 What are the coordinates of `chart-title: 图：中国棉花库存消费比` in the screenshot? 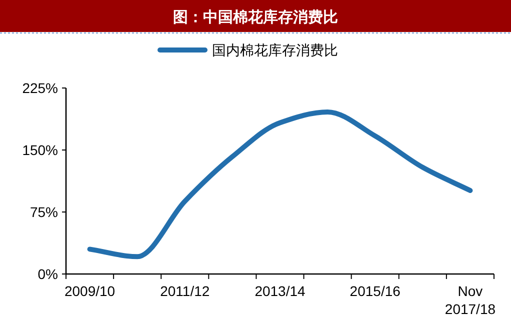 It's located at (255, 17).